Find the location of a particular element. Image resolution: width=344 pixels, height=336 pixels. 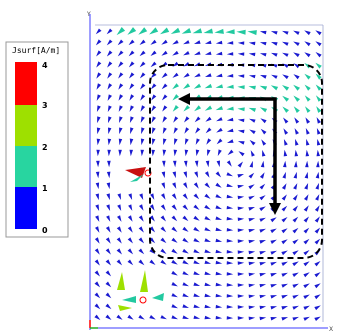

feed-hotspot-lower is located at coordinates (140, 290).